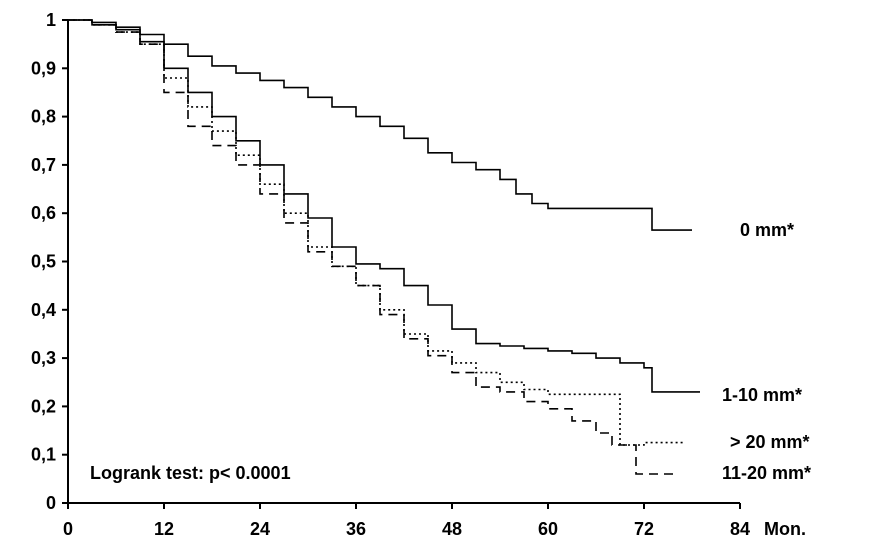 The height and width of the screenshot is (540, 869). Describe the element at coordinates (43, 455) in the screenshot. I see `y-tick-label: 0,1` at that location.